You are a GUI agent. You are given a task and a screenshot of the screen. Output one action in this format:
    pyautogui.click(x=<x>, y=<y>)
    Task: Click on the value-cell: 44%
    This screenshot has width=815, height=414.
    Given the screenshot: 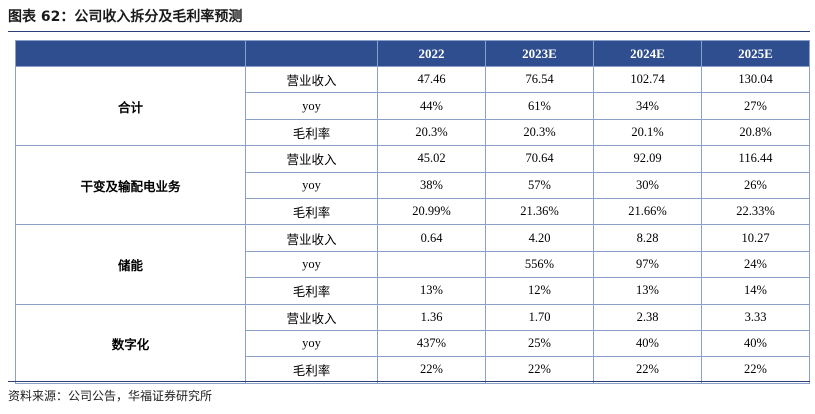 What is the action you would take?
    pyautogui.click(x=431, y=106)
    